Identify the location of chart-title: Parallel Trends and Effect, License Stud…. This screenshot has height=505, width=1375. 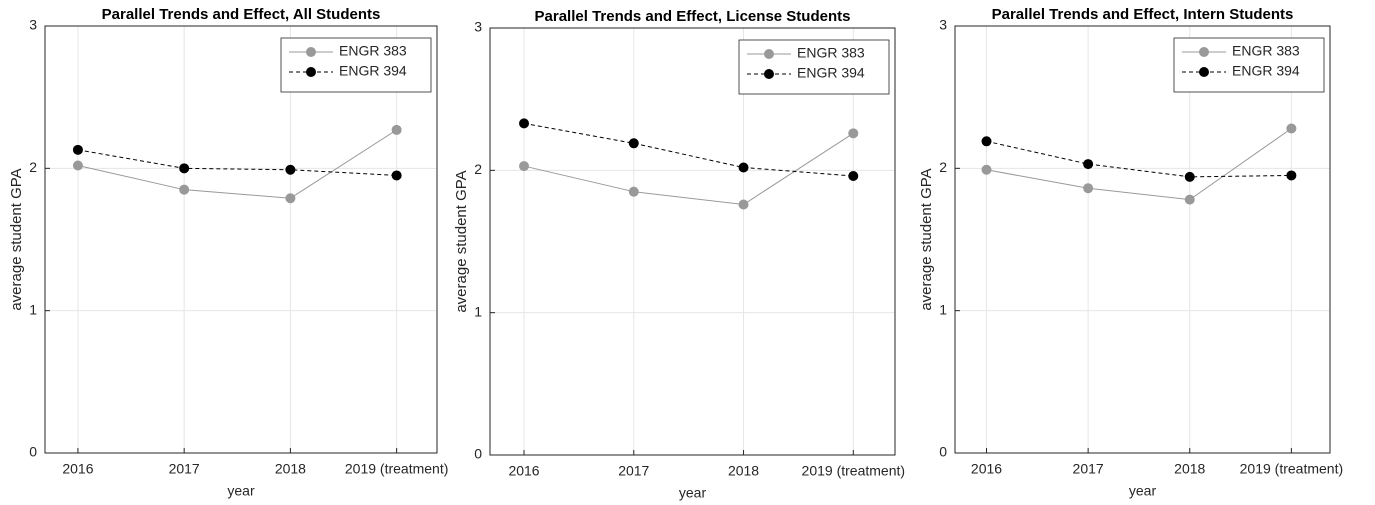
(693, 16).